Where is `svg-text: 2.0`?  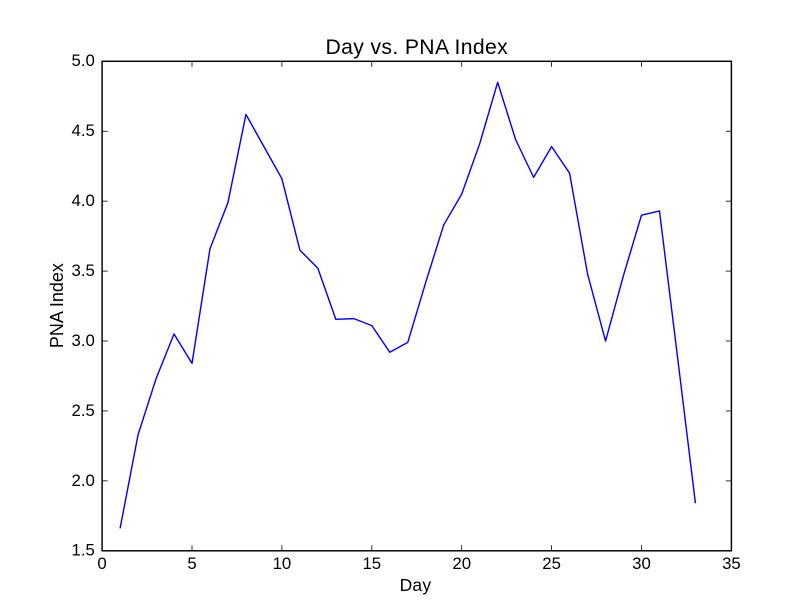
svg-text: 2.0 is located at coordinates (83, 480).